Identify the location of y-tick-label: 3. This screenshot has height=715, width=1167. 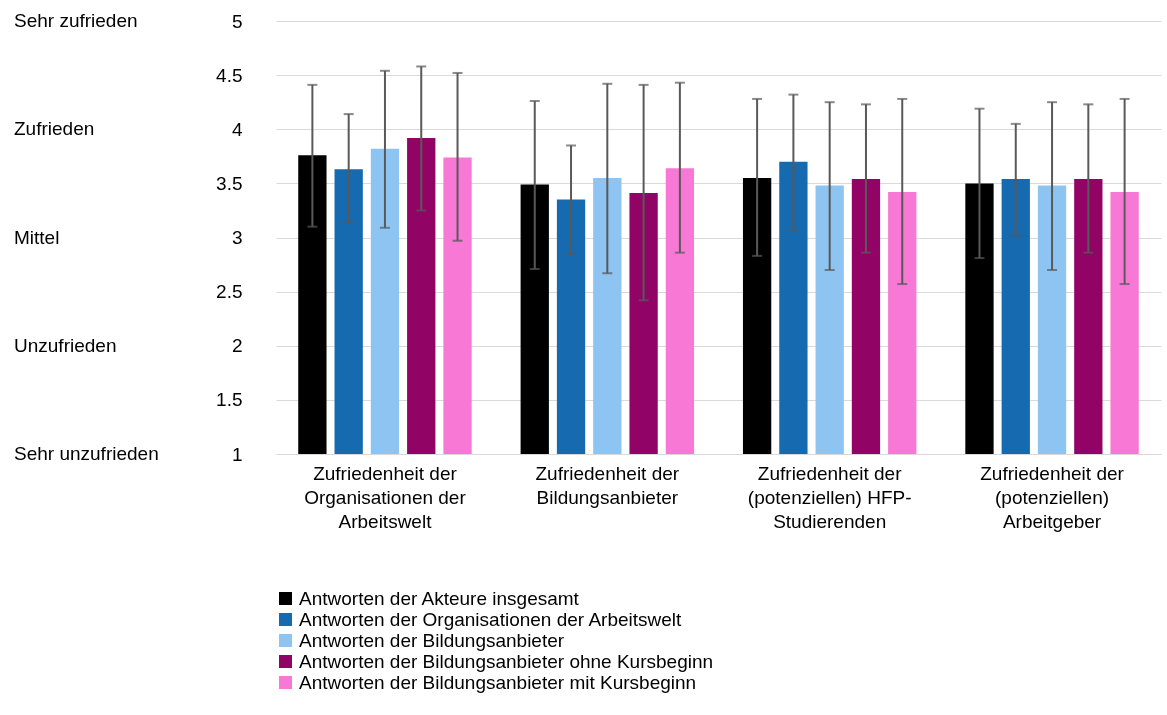
(237, 237).